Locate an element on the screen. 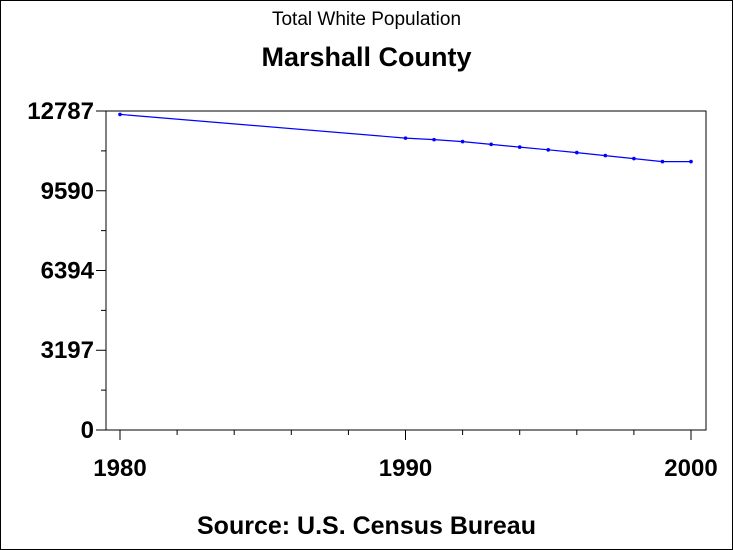  x-tick-label: 1990 is located at coordinates (405, 468).